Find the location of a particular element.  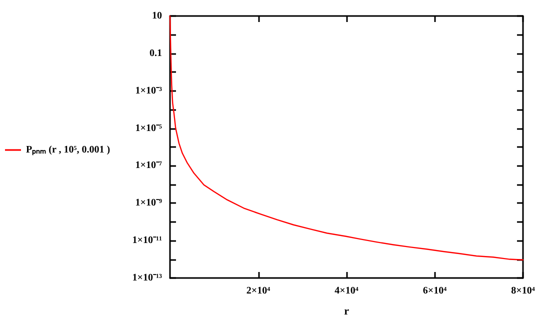

y-tick-label: 1×10⁻¹¹ is located at coordinates (147, 240).